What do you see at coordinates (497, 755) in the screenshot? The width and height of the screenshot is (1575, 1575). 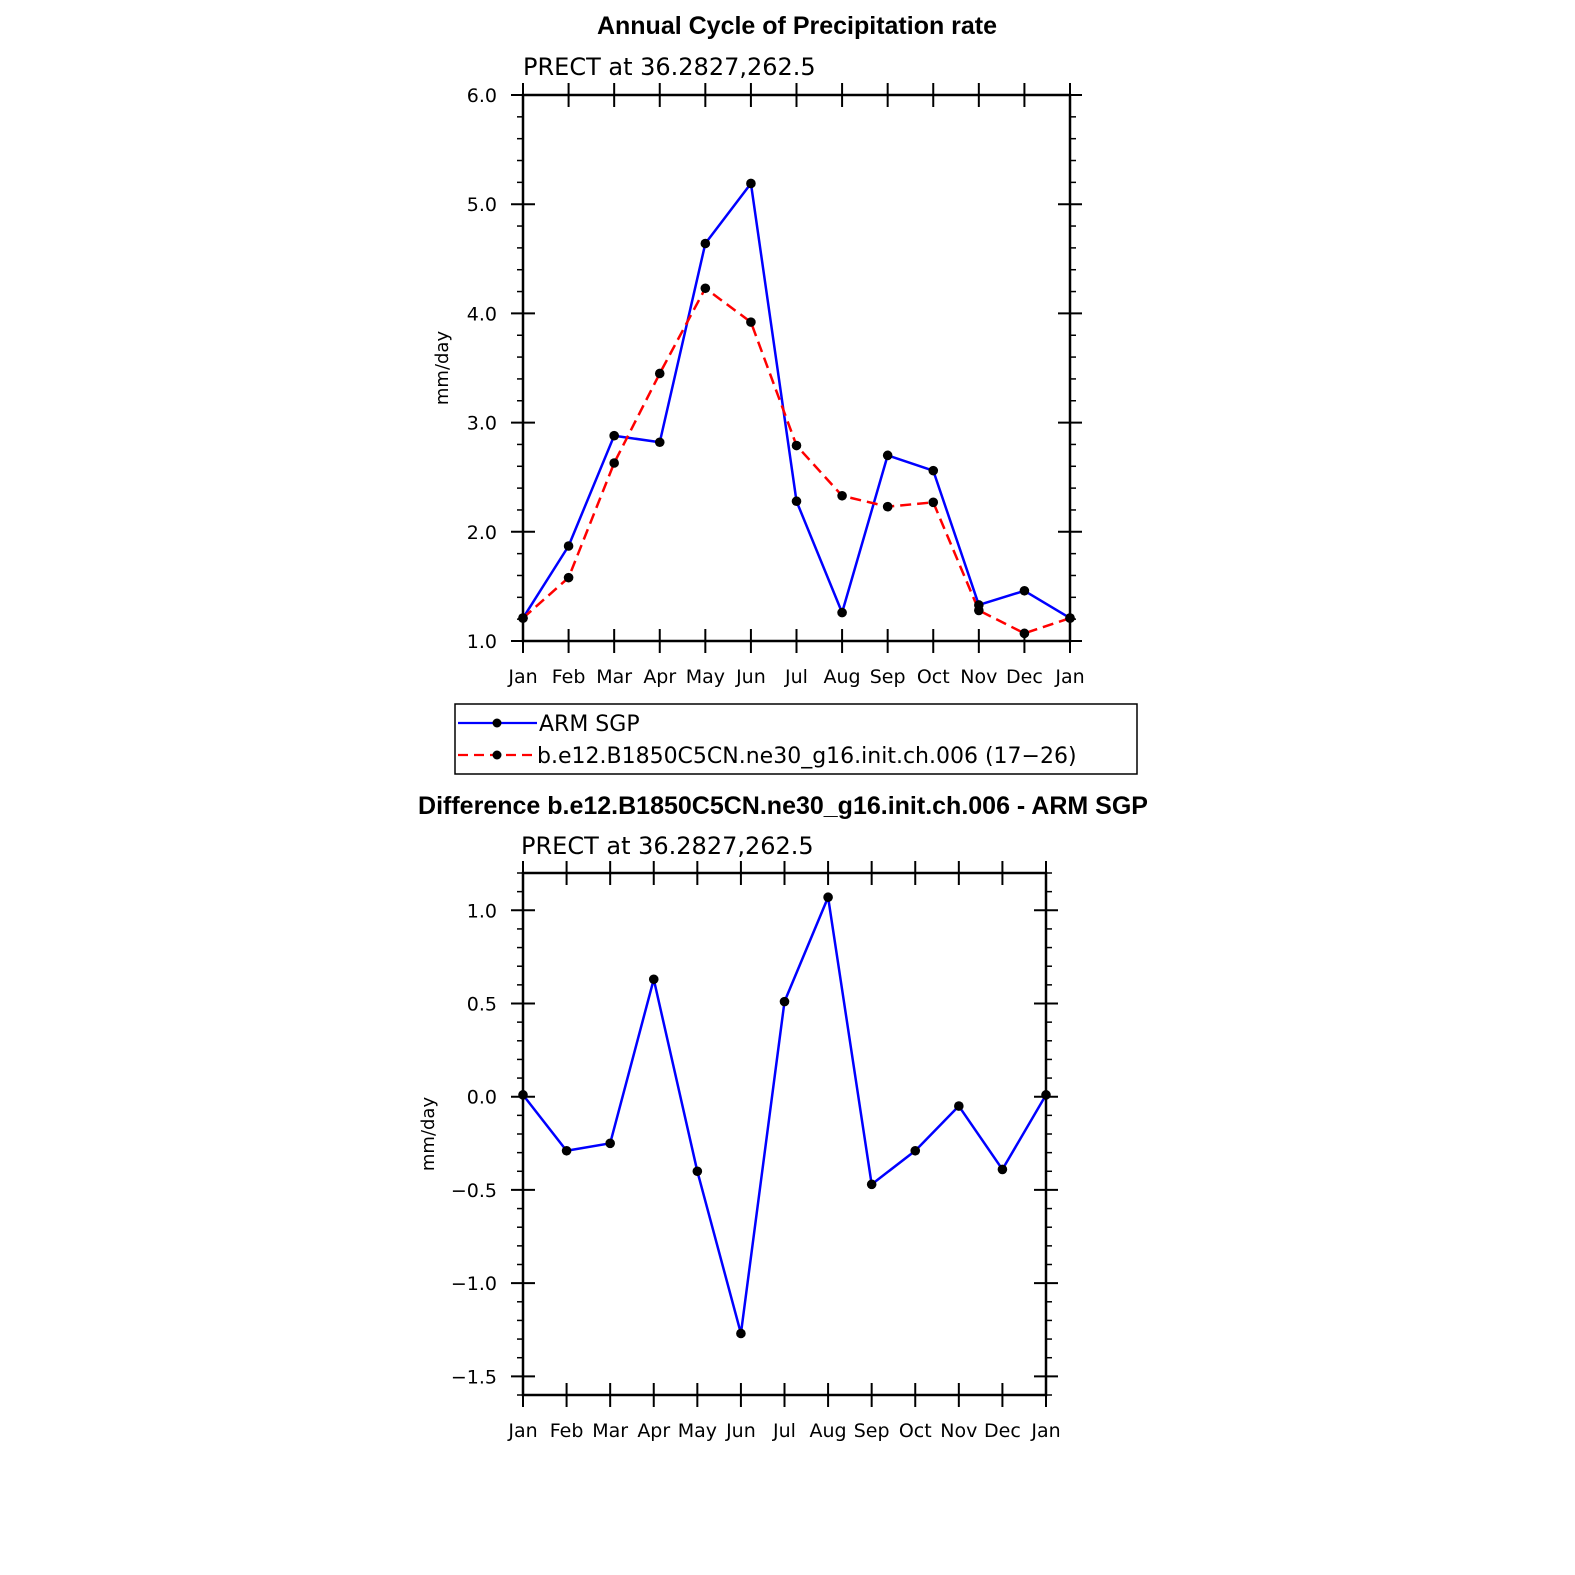 I see `legend-marker-model` at bounding box center [497, 755].